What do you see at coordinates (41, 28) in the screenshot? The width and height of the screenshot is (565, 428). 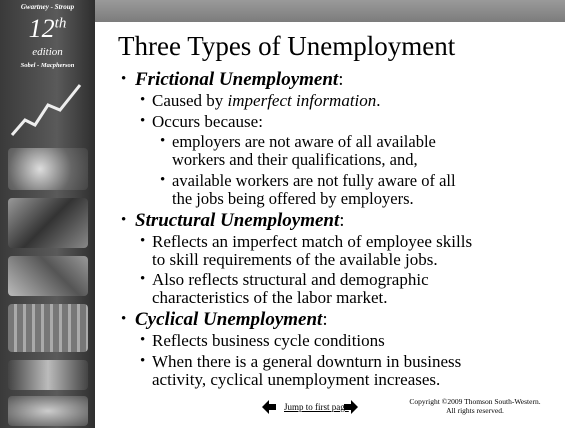 I see `edition-number-text: 12` at bounding box center [41, 28].